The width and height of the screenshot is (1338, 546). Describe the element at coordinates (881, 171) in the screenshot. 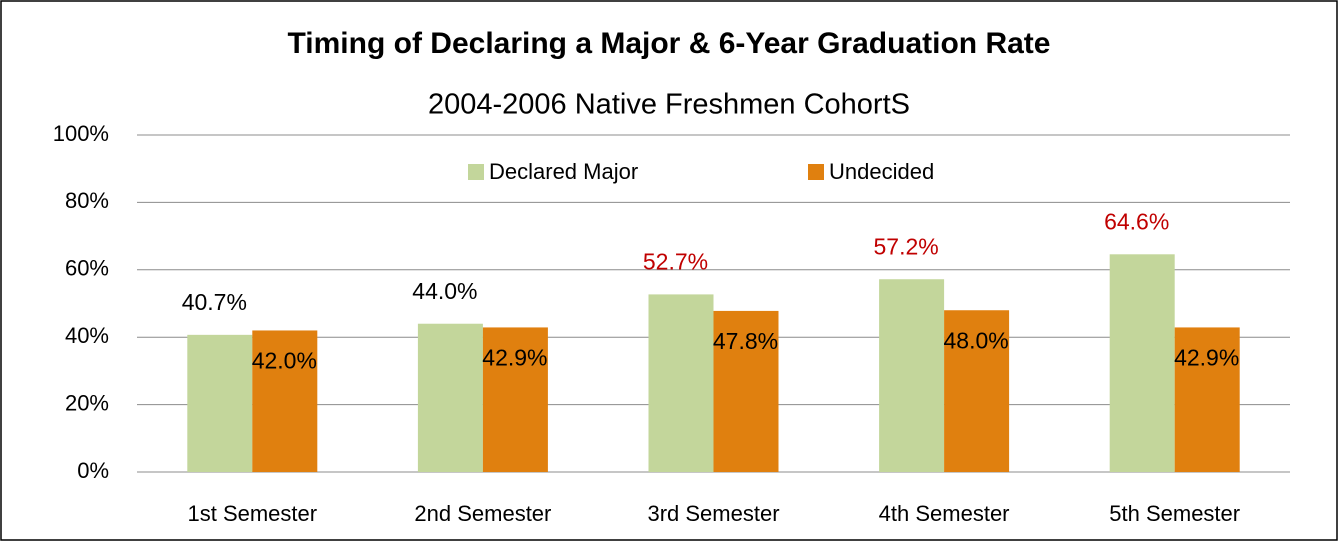

I see `legend-label: Undecided` at that location.